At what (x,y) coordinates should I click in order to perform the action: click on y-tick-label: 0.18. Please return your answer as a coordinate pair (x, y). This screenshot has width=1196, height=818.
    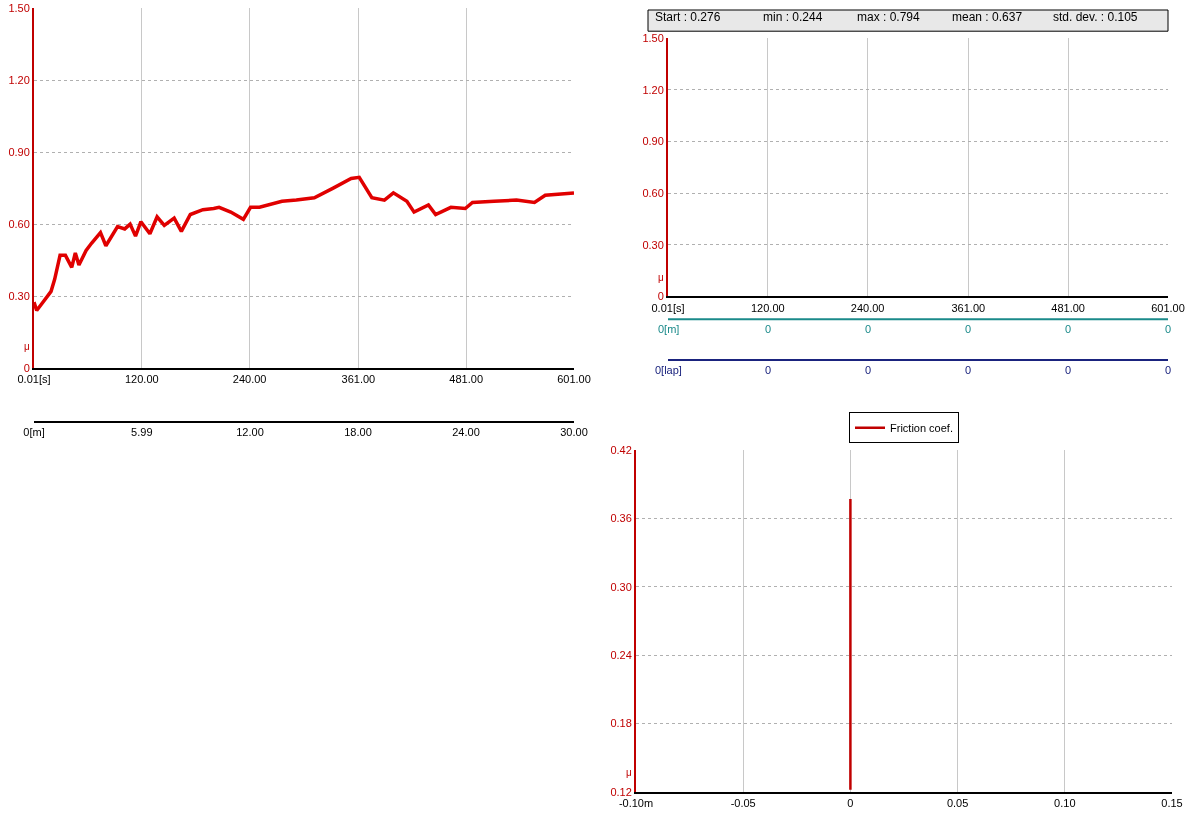
    Looking at the image, I should click on (621, 723).